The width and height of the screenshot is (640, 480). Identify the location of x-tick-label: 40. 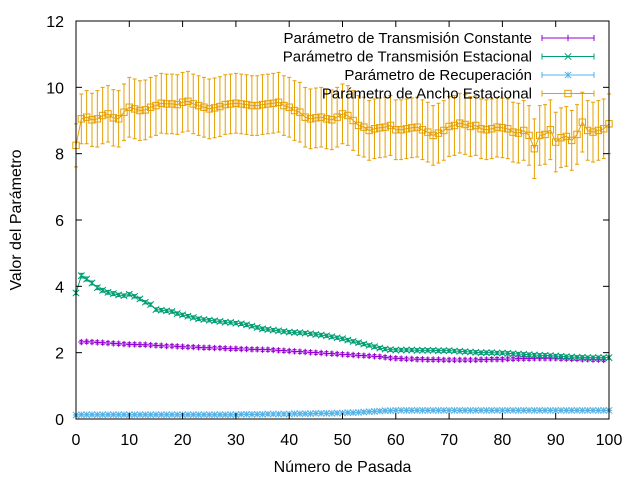
(289, 440).